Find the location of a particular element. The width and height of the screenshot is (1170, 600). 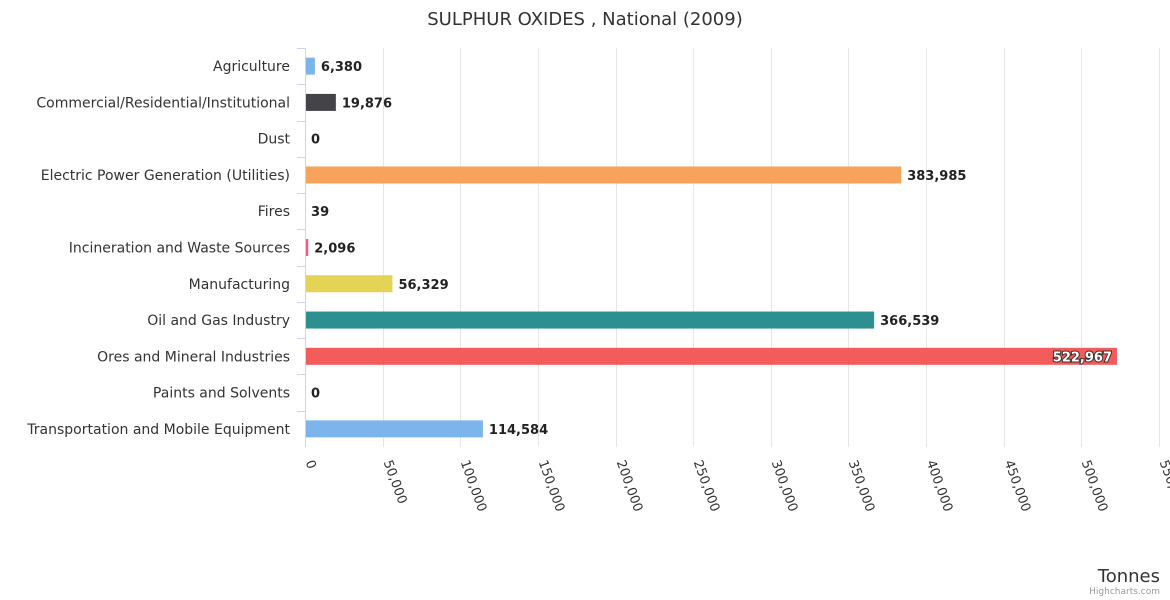

category-label-5: Incineration and Waste Sources is located at coordinates (179, 249).